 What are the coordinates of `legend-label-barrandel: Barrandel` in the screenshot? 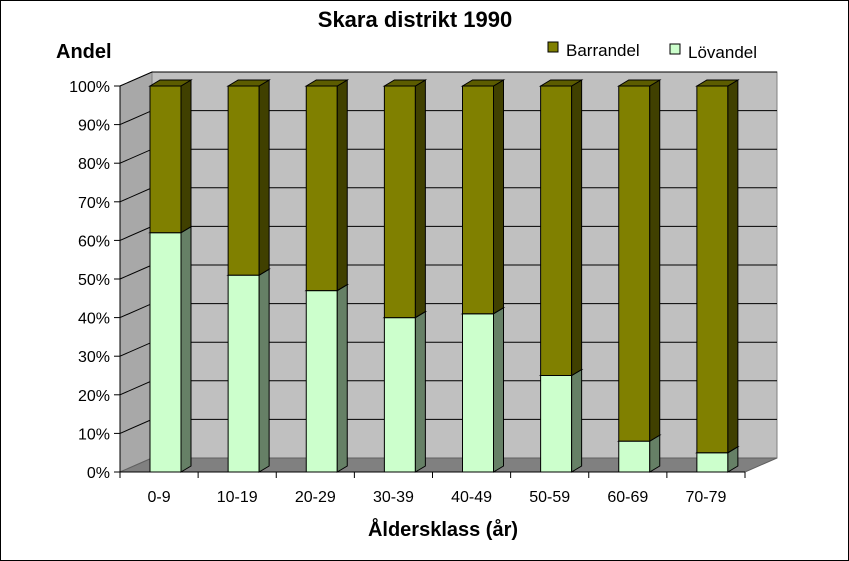 It's located at (603, 50).